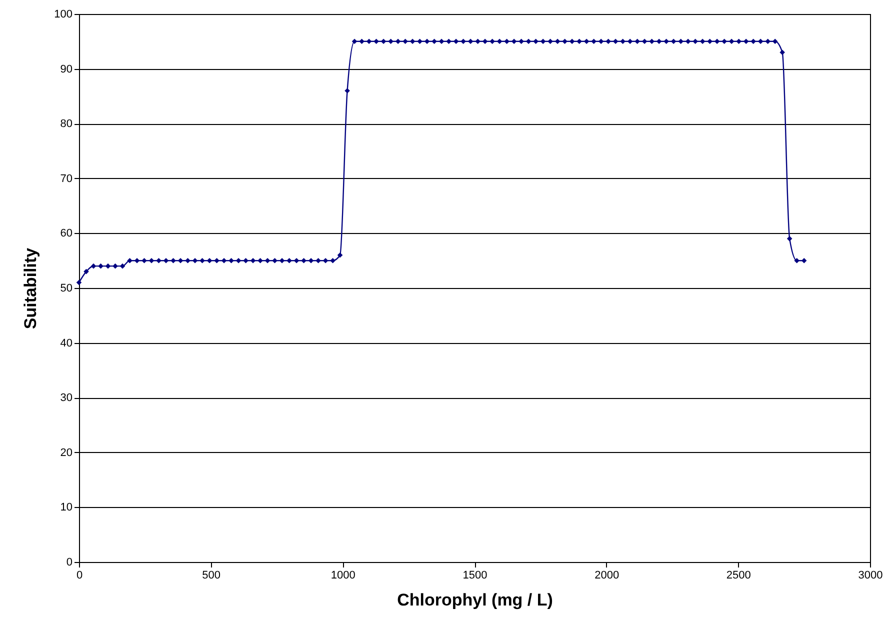  I want to click on y-tick-label: 90, so click(66, 69).